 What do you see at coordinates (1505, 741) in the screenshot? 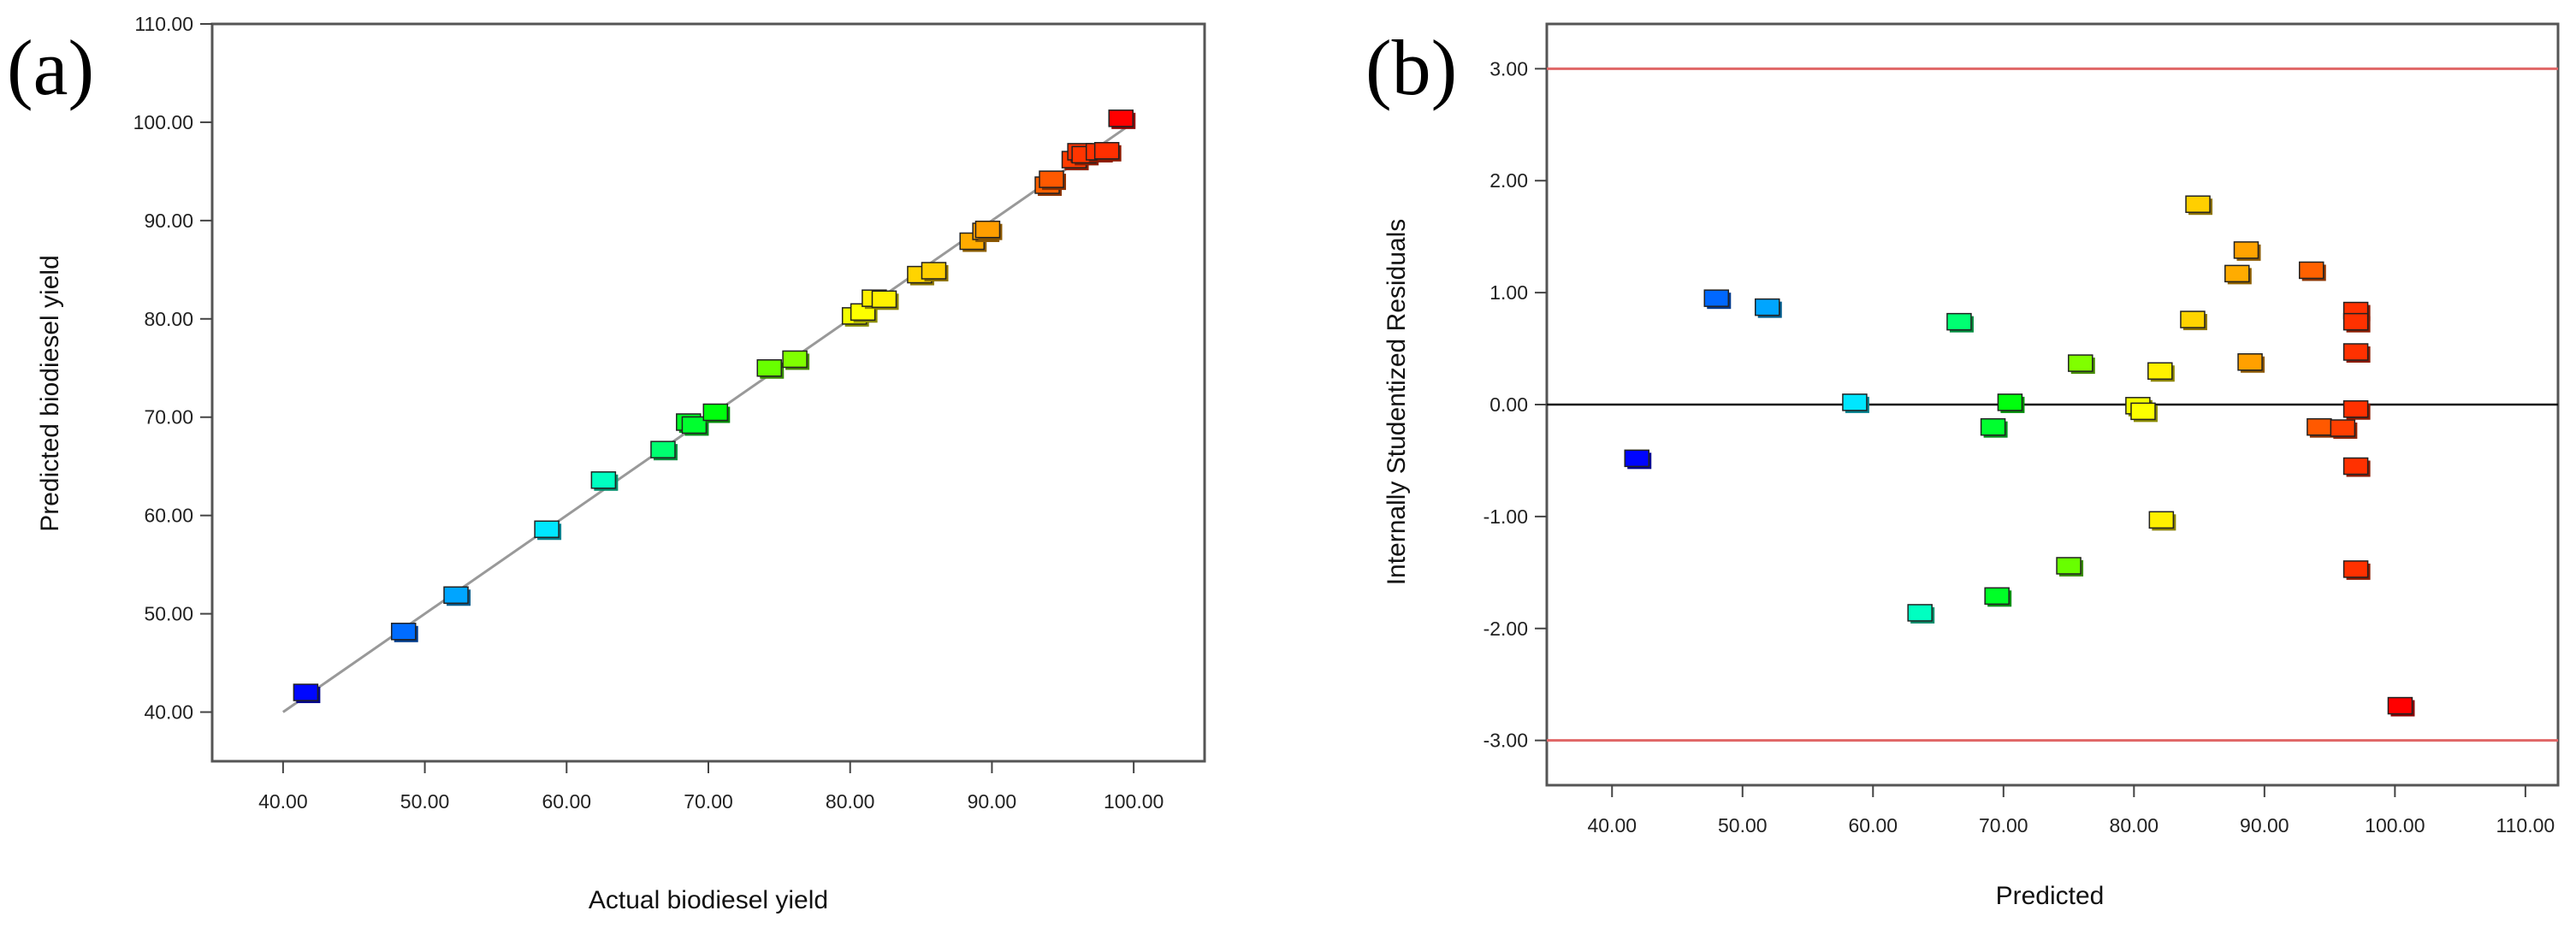
I see `y-tick-label: -3.00` at bounding box center [1505, 741].